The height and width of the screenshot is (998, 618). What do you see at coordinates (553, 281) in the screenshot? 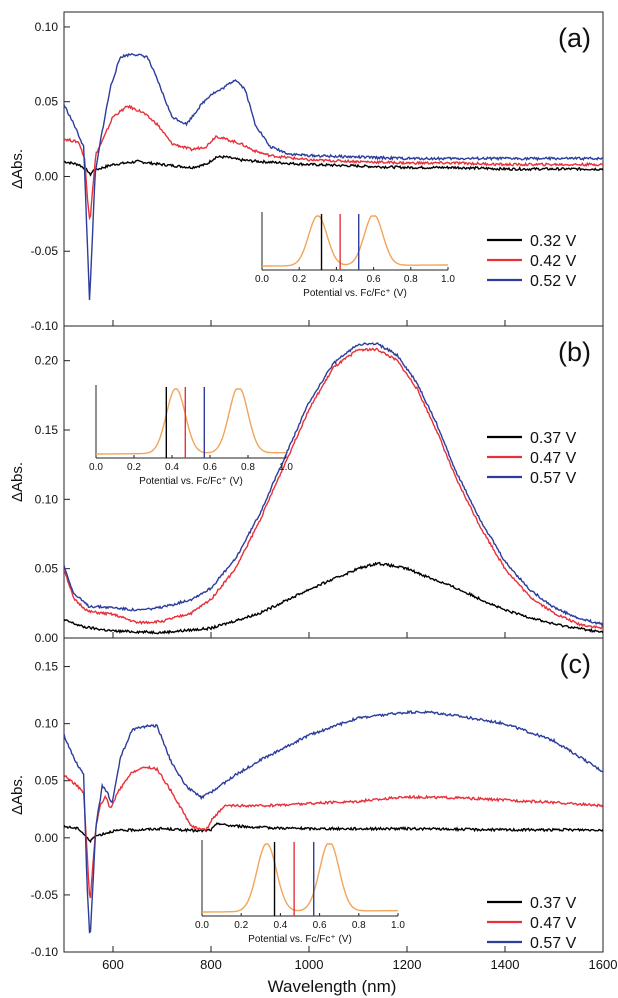
I see `legend-label: 0.52 V` at bounding box center [553, 281].